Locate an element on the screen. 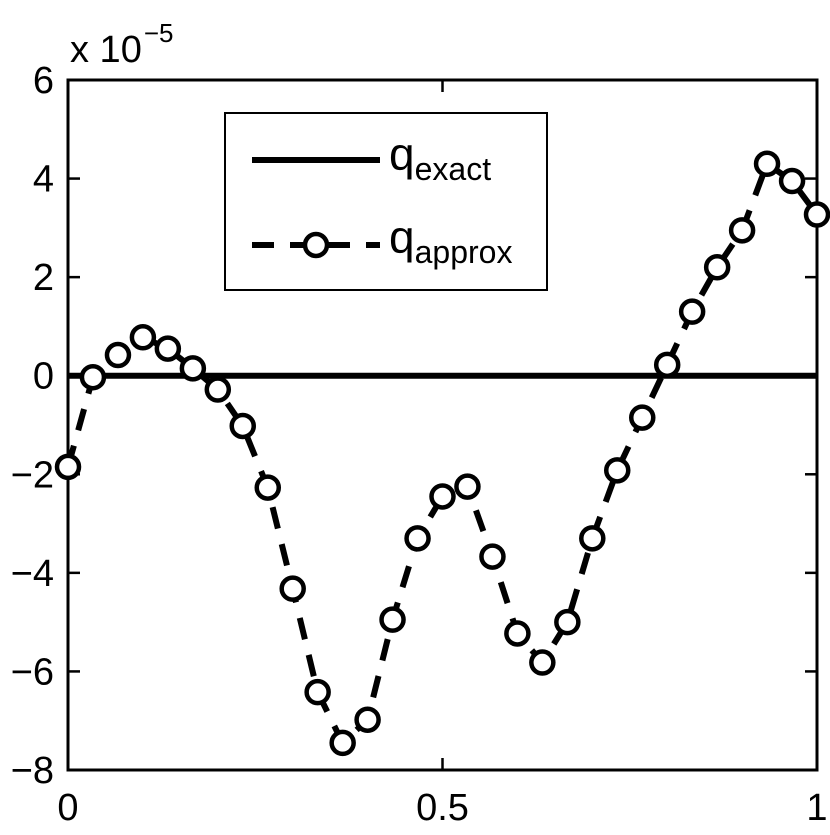 The width and height of the screenshot is (830, 835). legend-exact-label: qexact is located at coordinates (440, 157).